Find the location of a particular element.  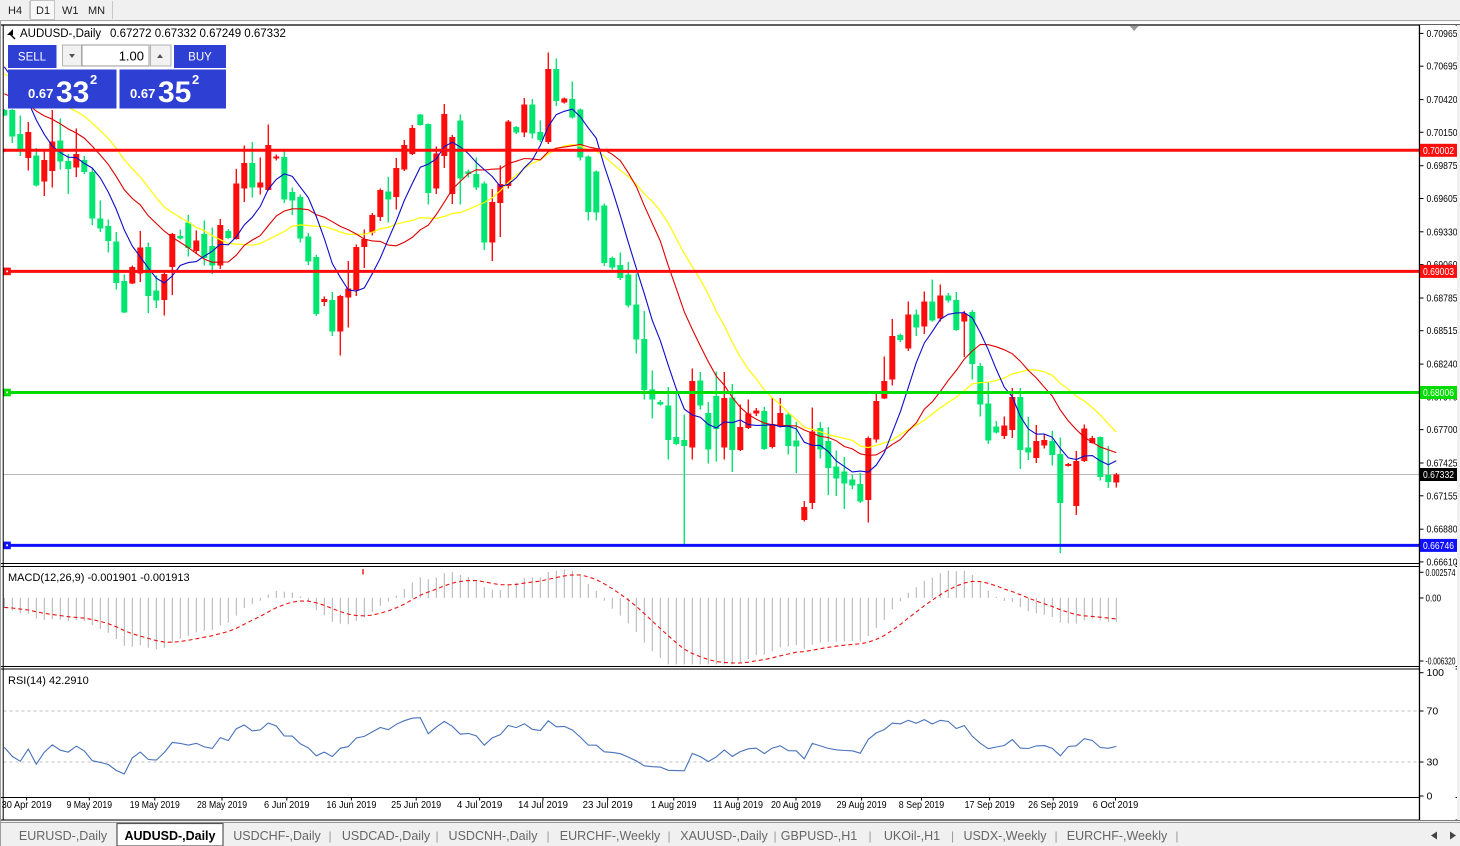

svg-text: RSI(14) 42.2910 is located at coordinates (48, 681).